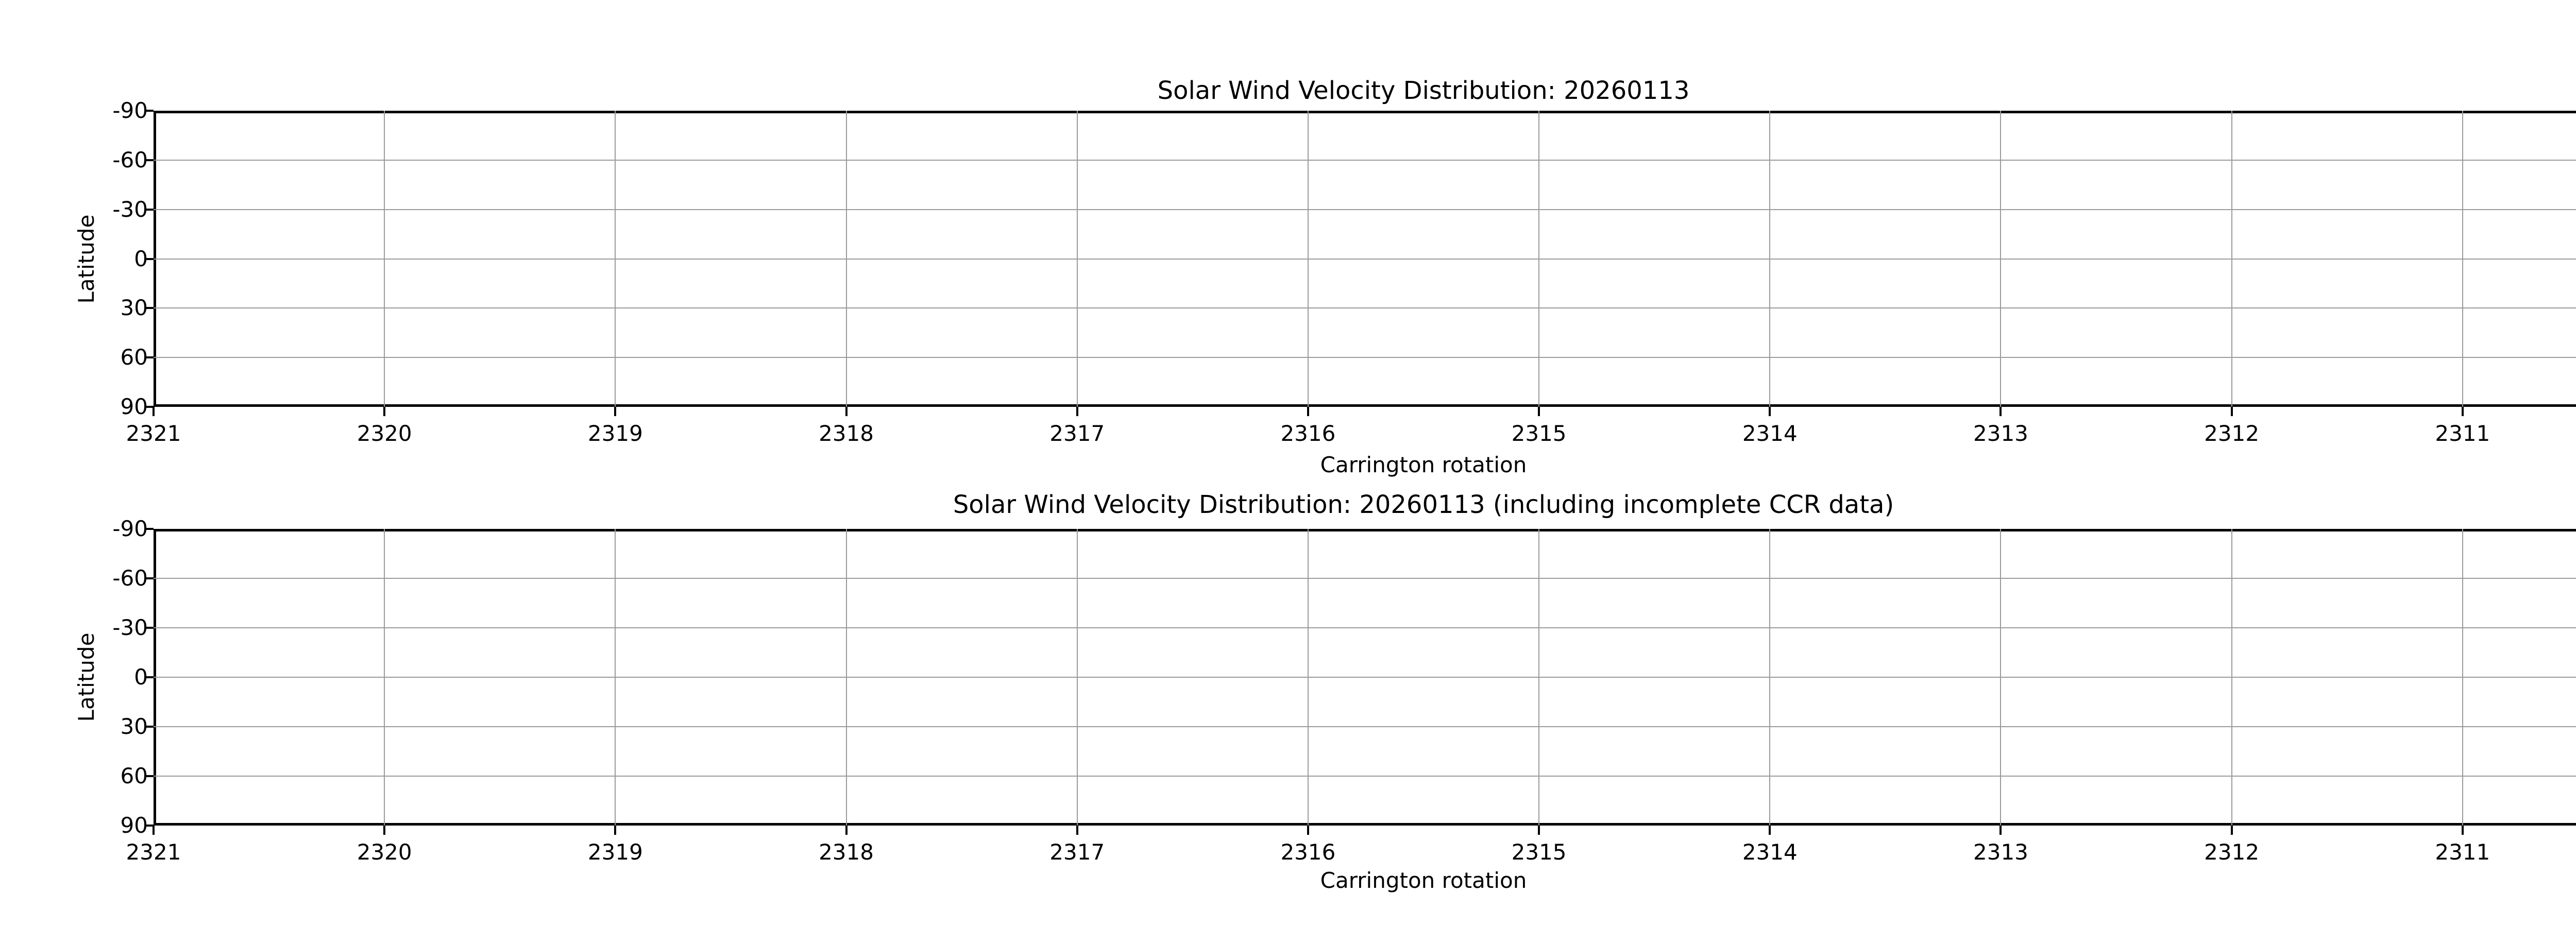 This screenshot has height=927, width=2576. What do you see at coordinates (134, 308) in the screenshot?
I see `panel-top-y-tick-label: 30` at bounding box center [134, 308].